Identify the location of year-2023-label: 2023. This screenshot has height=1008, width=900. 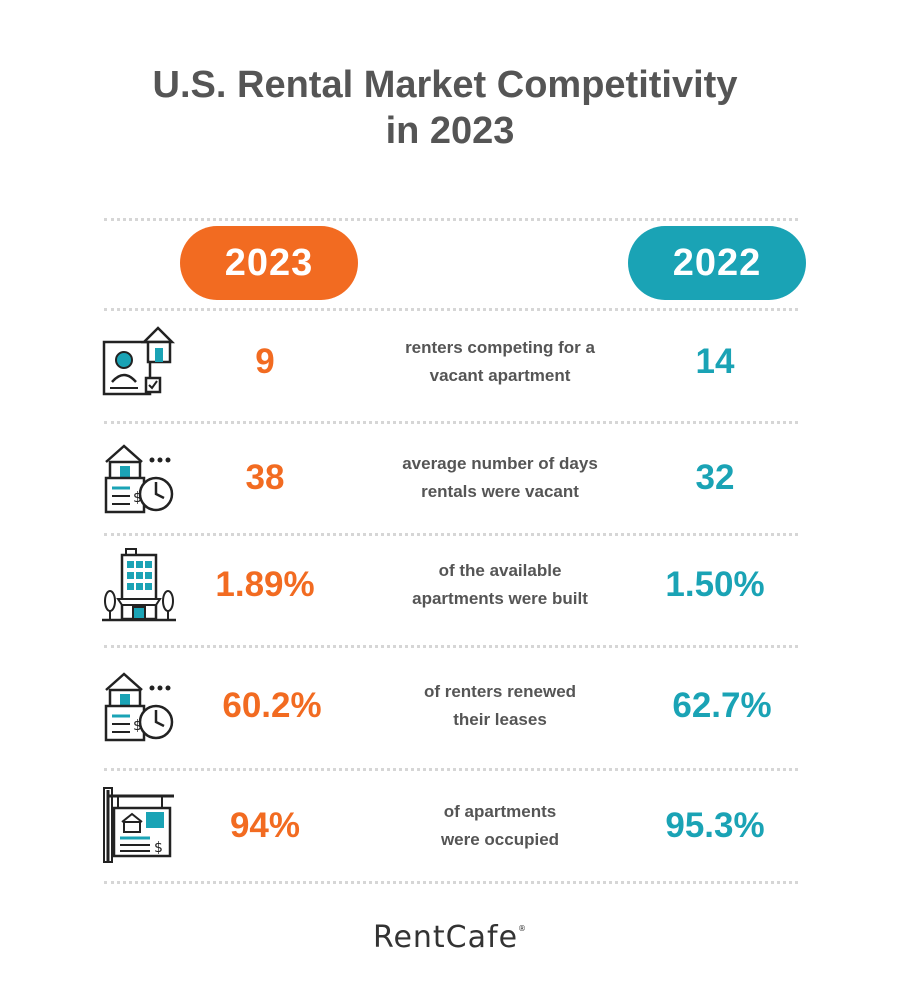
(269, 262).